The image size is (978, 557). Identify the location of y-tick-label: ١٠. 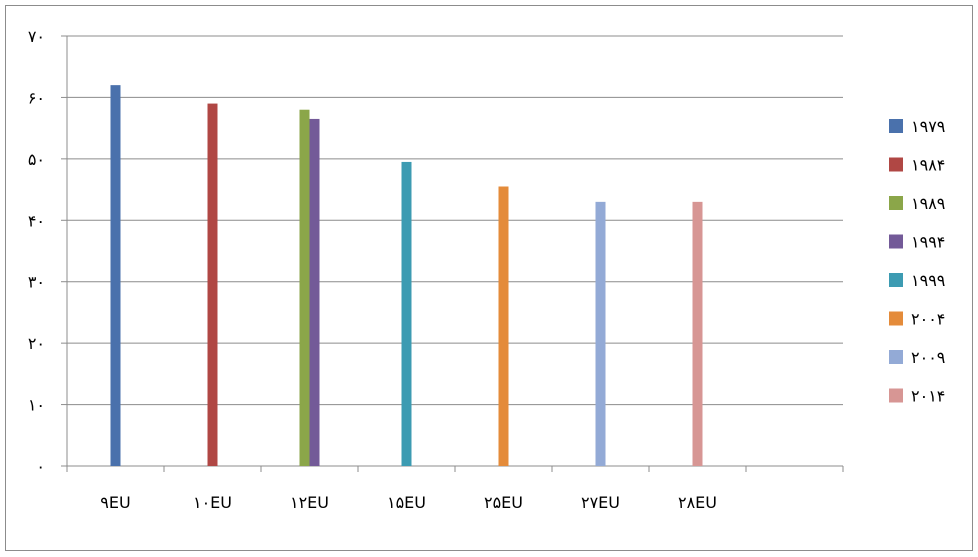
(36, 405).